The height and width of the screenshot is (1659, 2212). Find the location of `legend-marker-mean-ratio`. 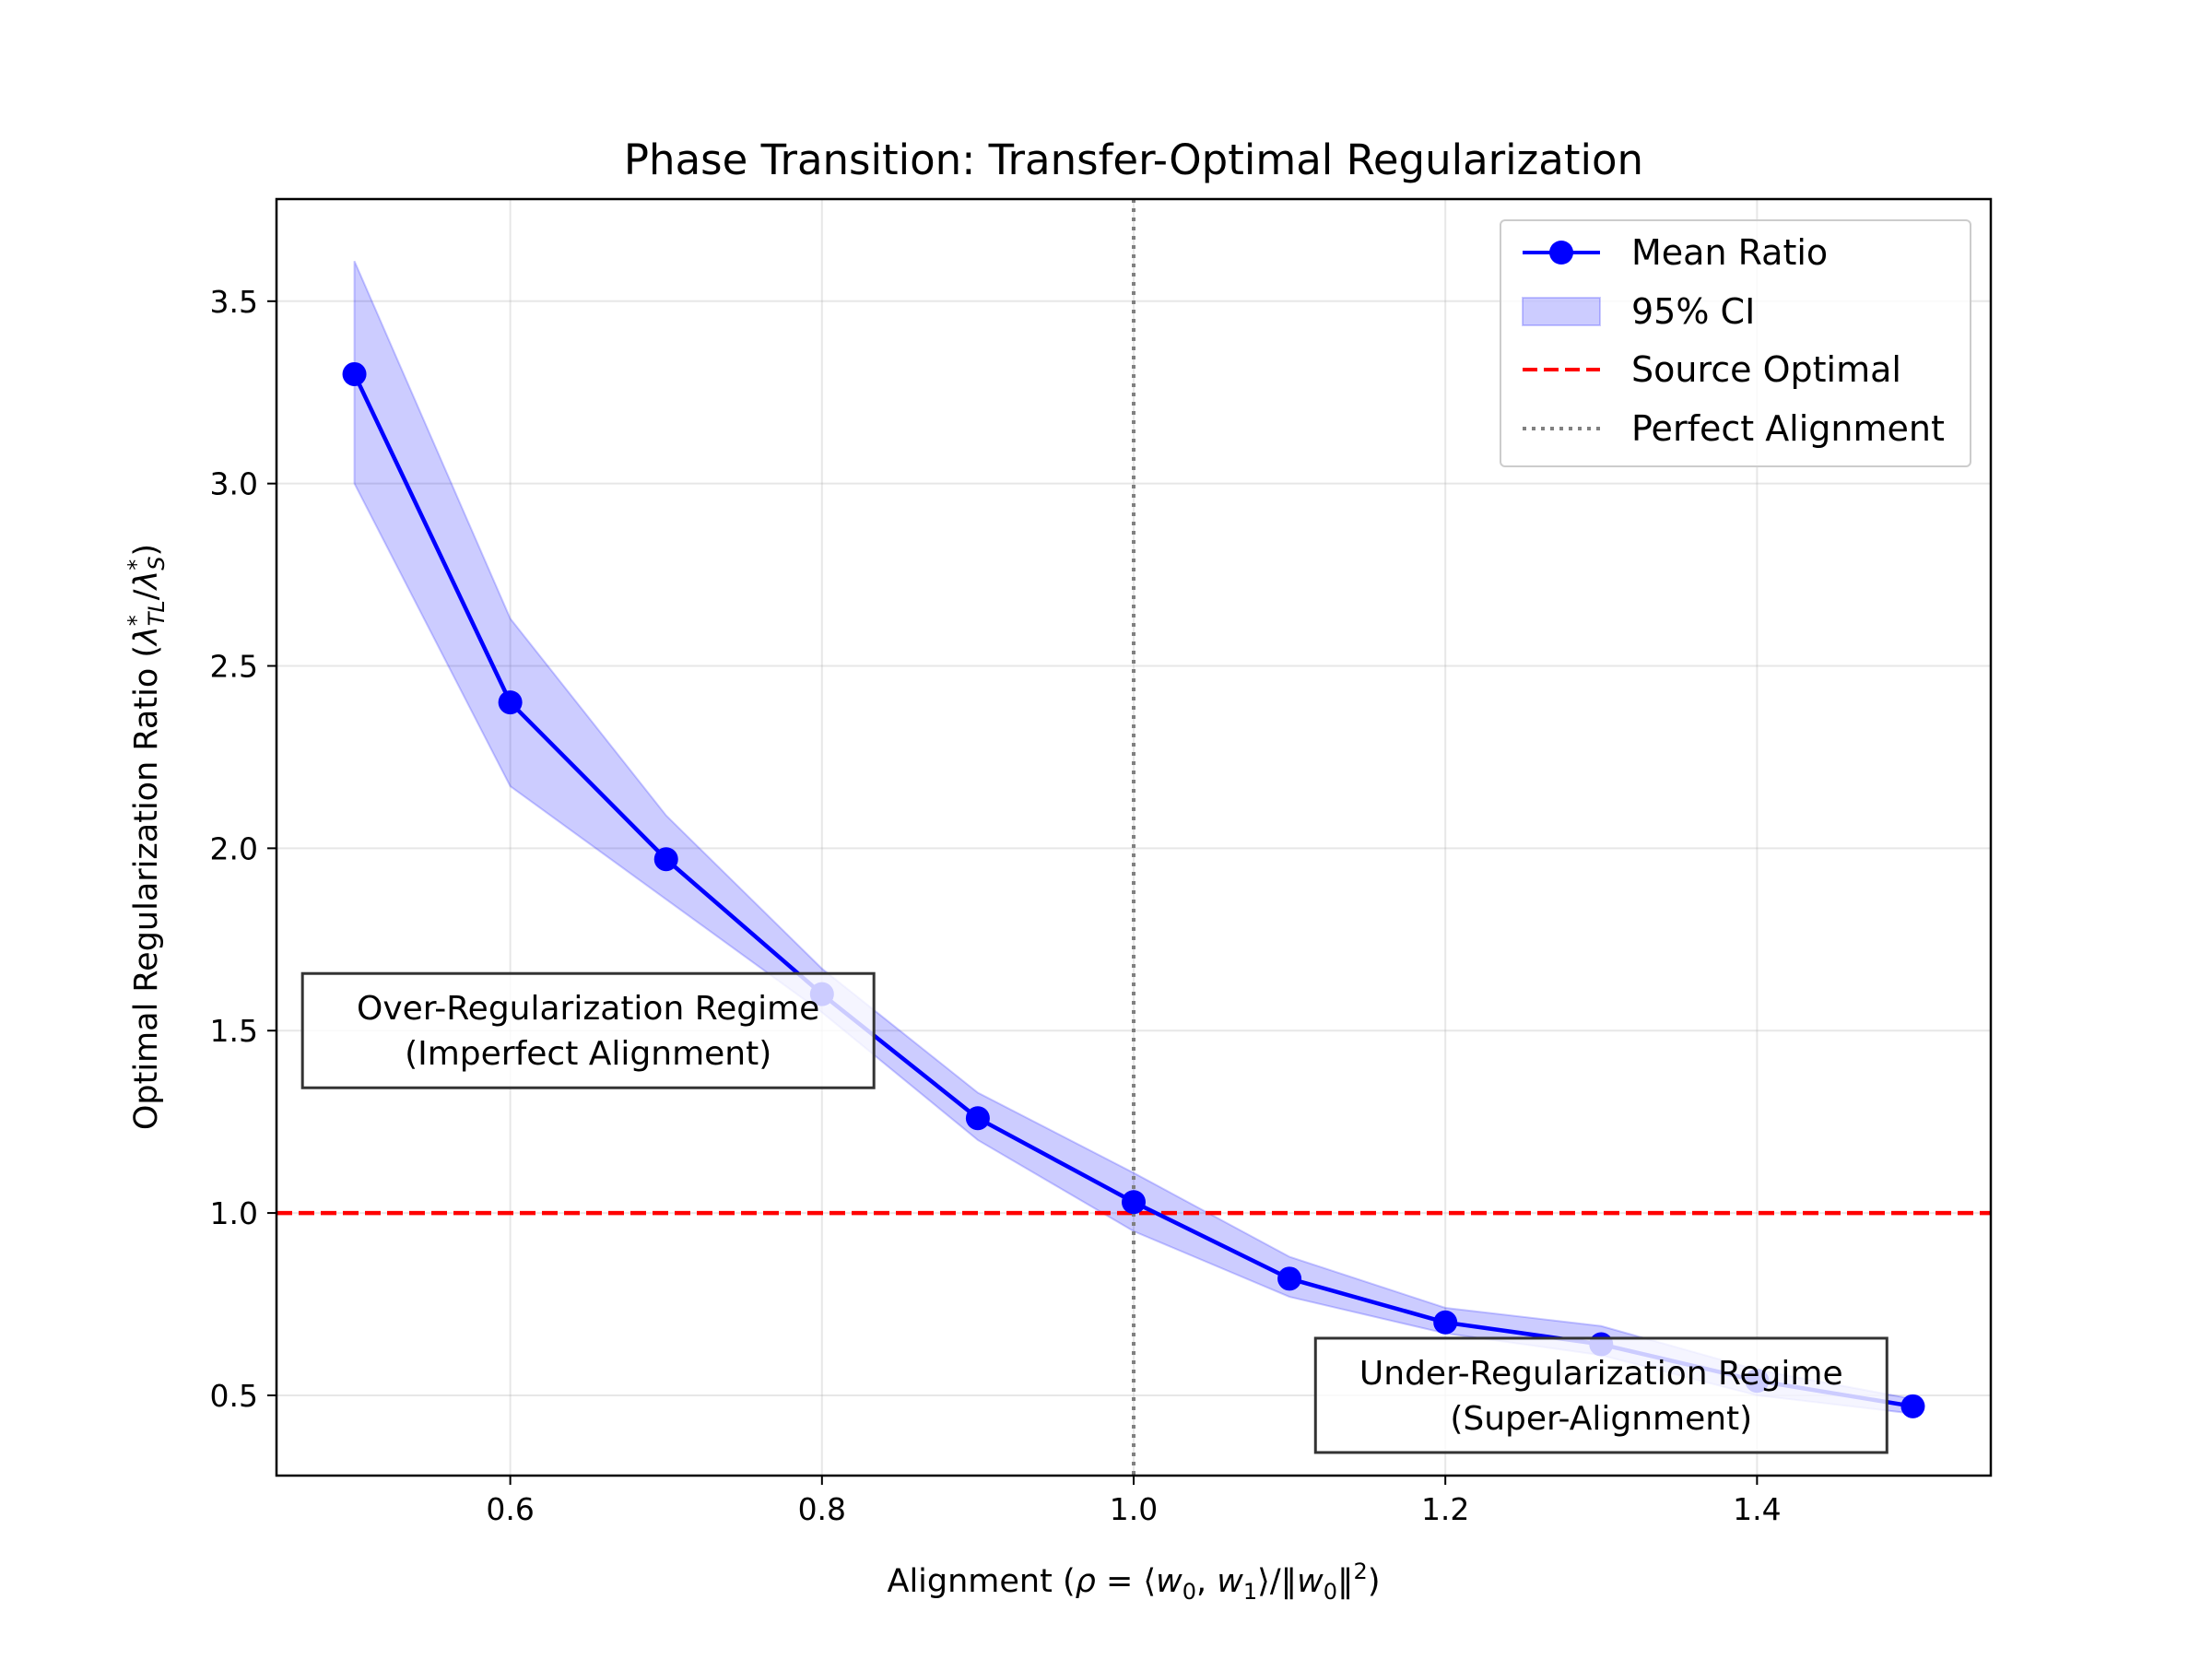

legend-marker-mean-ratio is located at coordinates (1561, 253).